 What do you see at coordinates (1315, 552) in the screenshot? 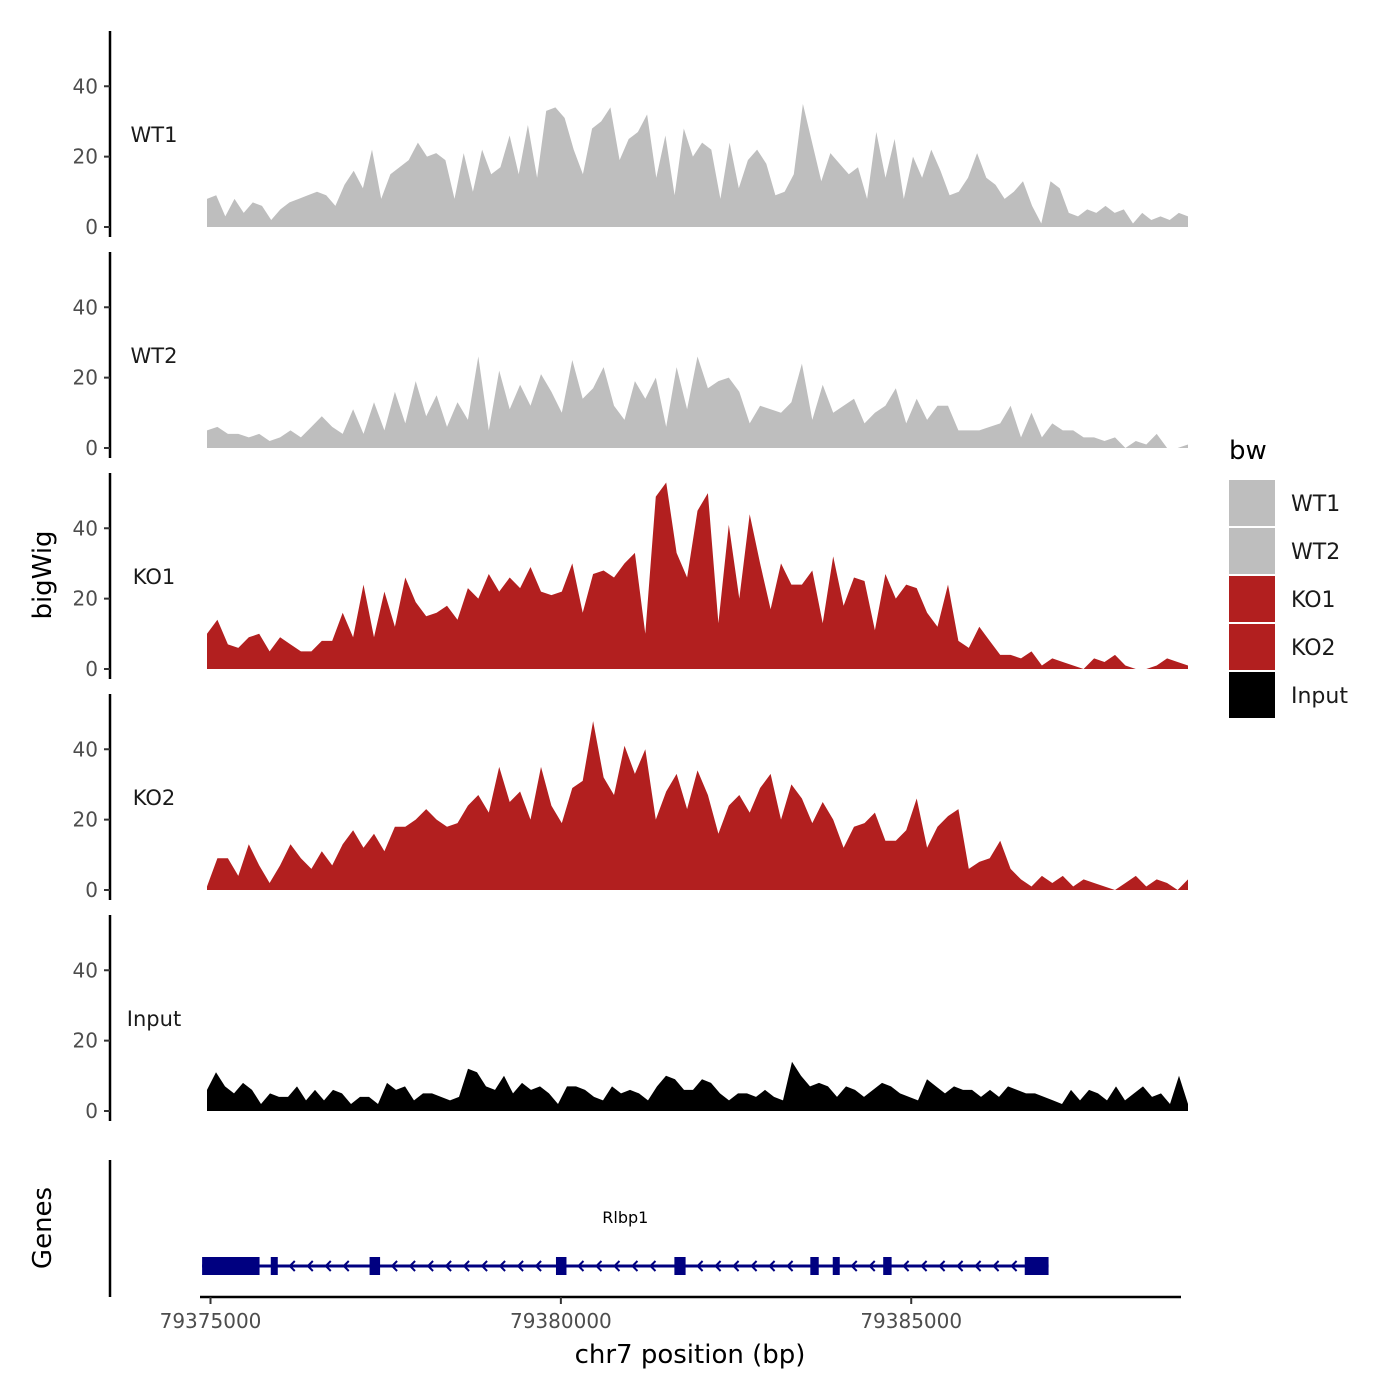
I see `legend-label: WT2` at bounding box center [1315, 552].